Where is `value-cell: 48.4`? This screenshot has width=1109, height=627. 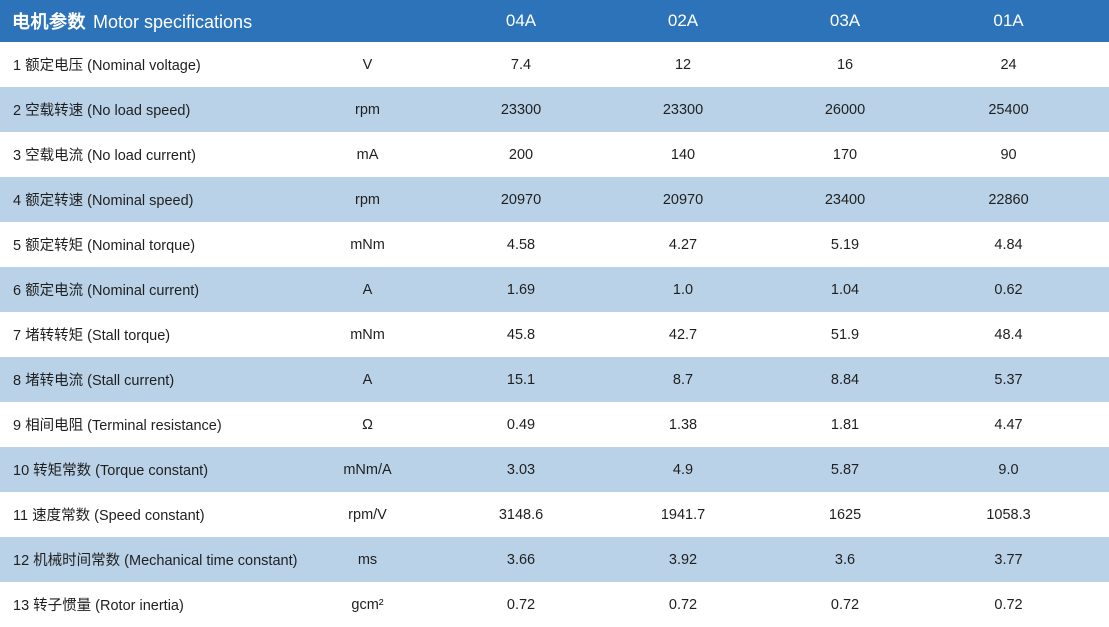
value-cell: 48.4 is located at coordinates (1008, 334).